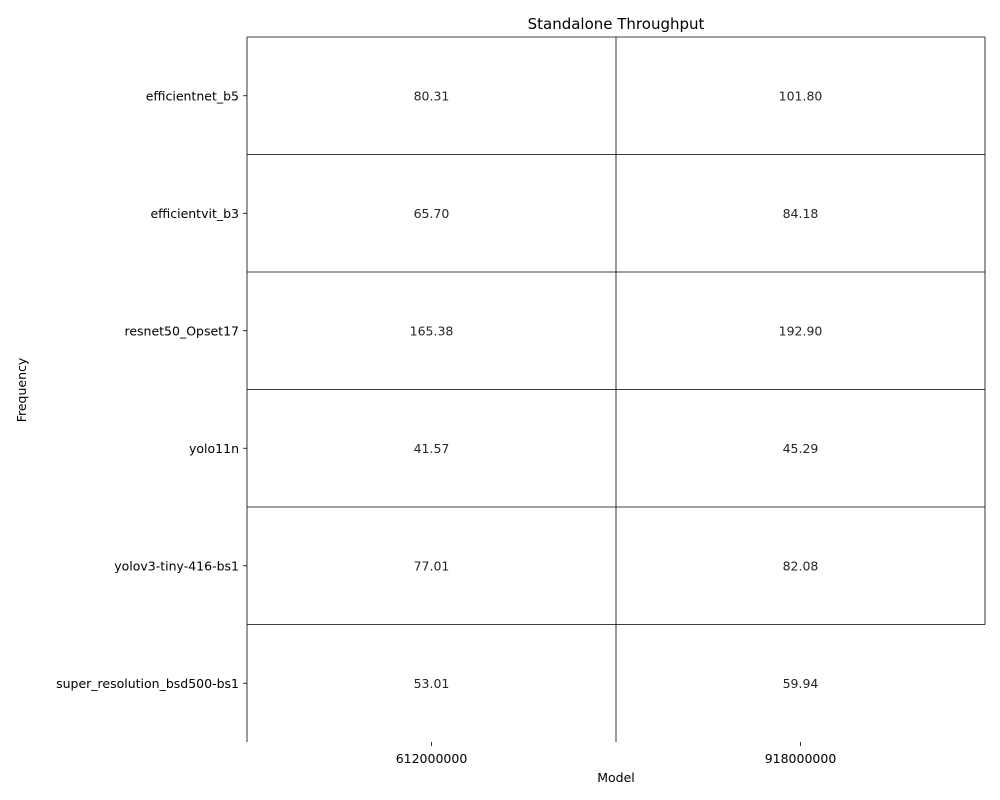  What do you see at coordinates (616, 754) in the screenshot?
I see `column-labels: 612000000 918000000` at bounding box center [616, 754].